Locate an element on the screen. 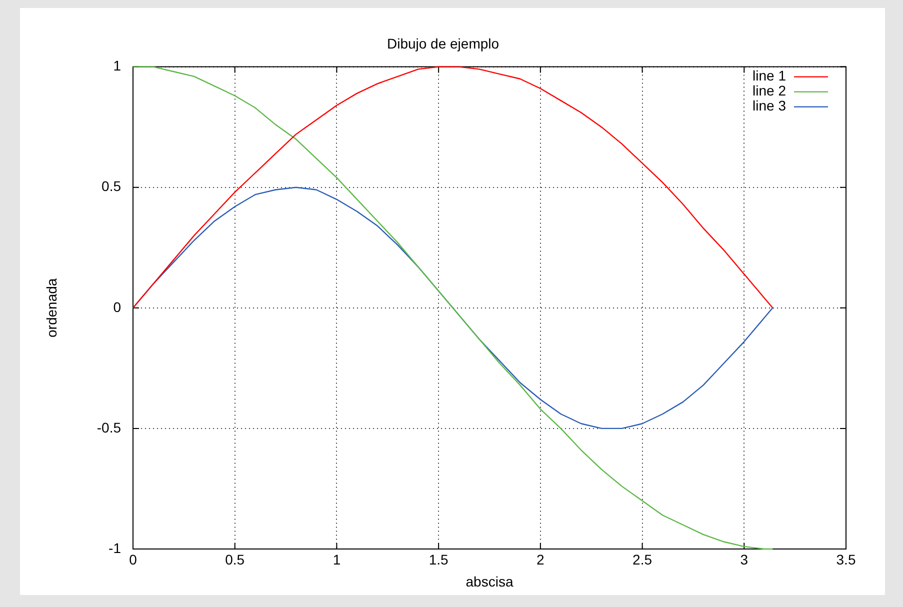  y-axis-title: ordenada is located at coordinates (51, 308).